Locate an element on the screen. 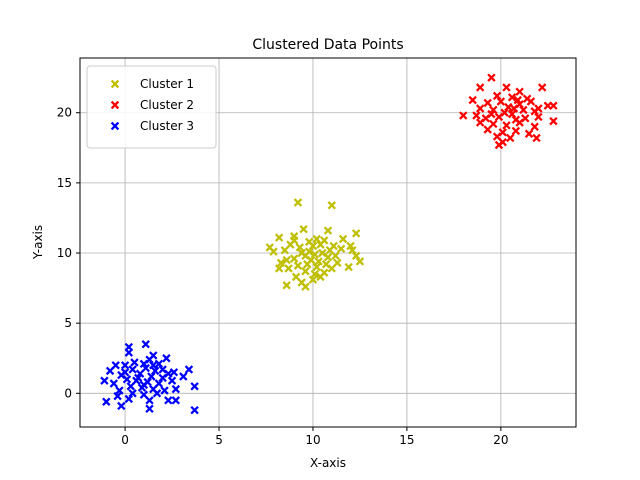  legend-label: Cluster 1 is located at coordinates (167, 84).